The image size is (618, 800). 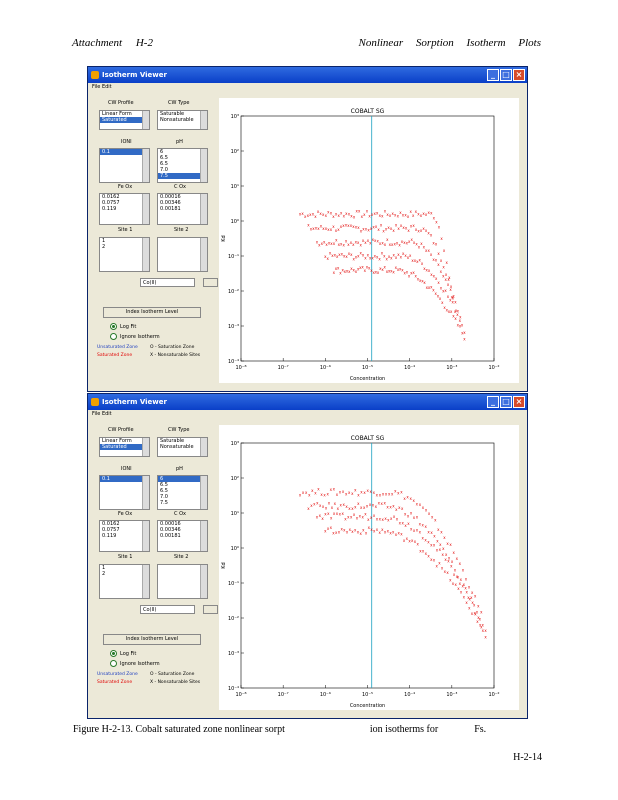 I want to click on y-axis-label: Kd, so click(x=224, y=565).